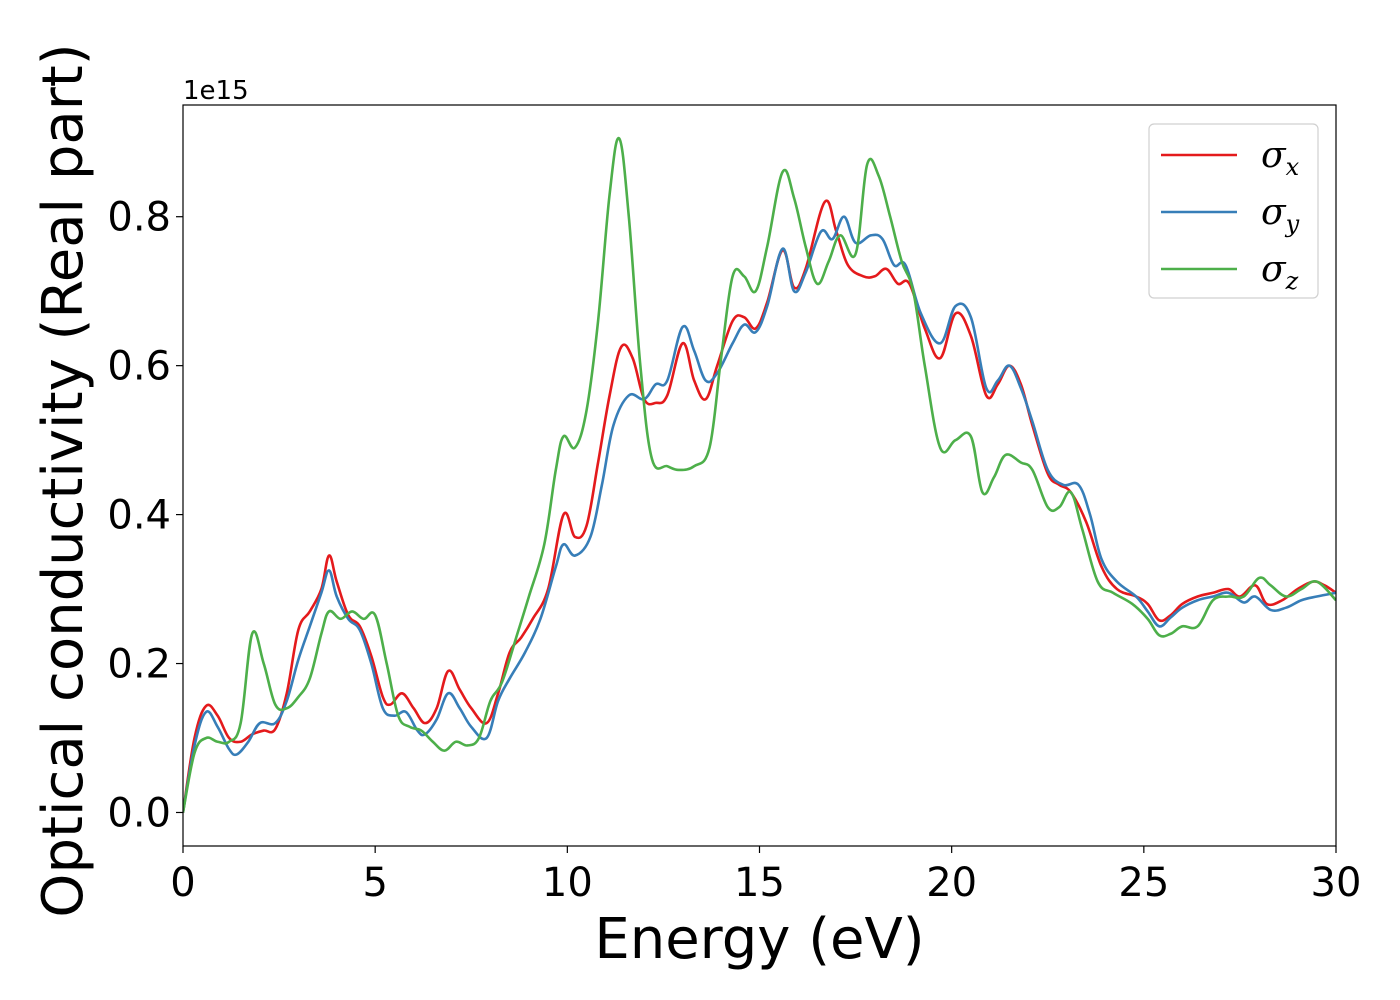 This screenshot has width=1400, height=1000. I want to click on y-axis: 0.0 0.2 0.4 0.6 0.8, so click(145, 515).